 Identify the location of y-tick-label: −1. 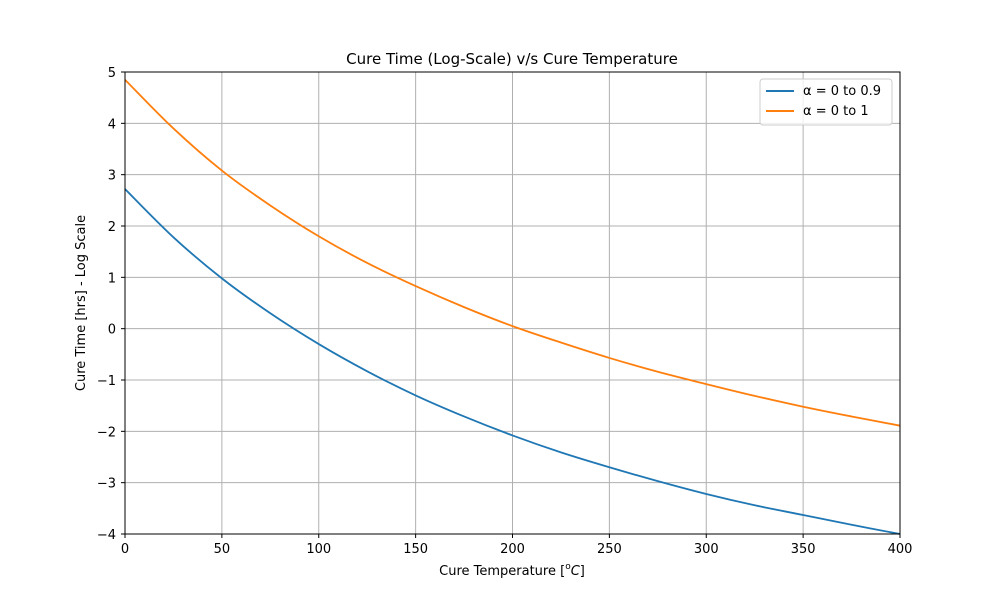
(106, 381).